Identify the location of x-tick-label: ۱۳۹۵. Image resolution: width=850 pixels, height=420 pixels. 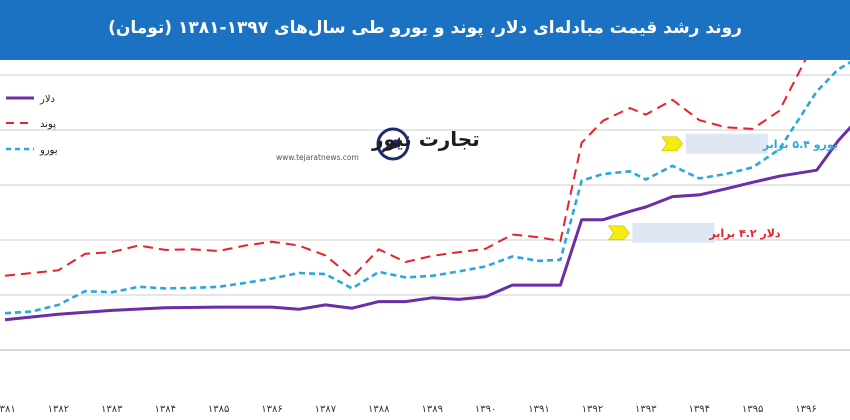
(752, 409).